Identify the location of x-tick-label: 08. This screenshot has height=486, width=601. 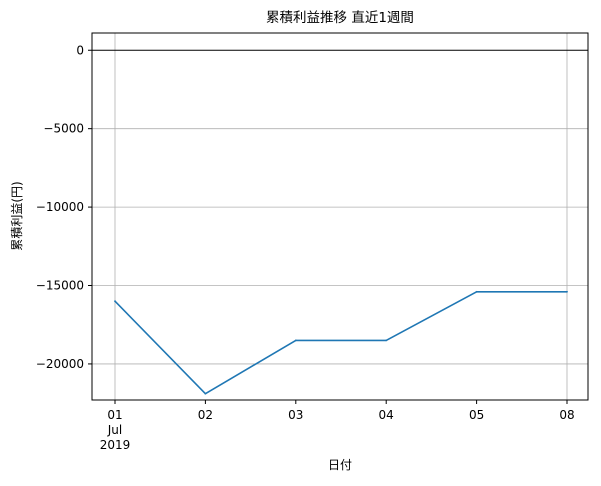
(566, 415).